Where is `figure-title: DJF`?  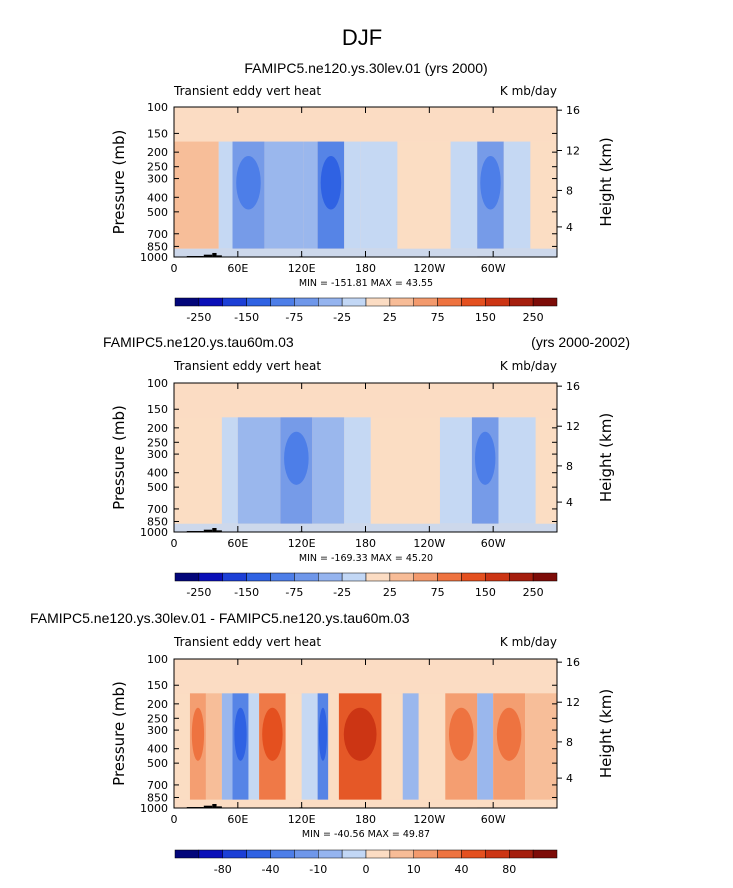
figure-title: DJF is located at coordinates (362, 37).